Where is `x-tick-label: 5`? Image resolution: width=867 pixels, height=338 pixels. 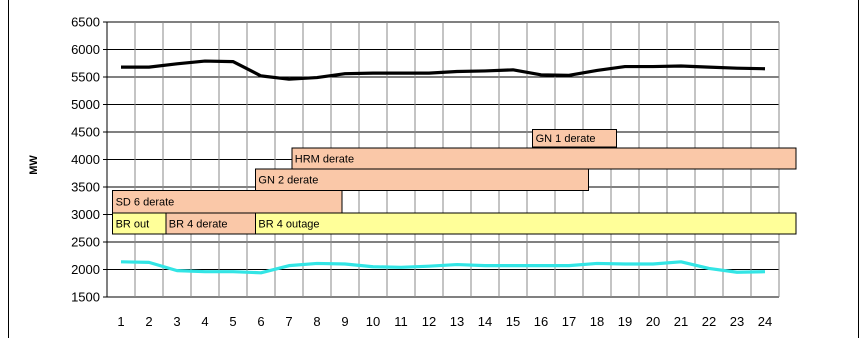 x-tick-label: 5 is located at coordinates (232, 321).